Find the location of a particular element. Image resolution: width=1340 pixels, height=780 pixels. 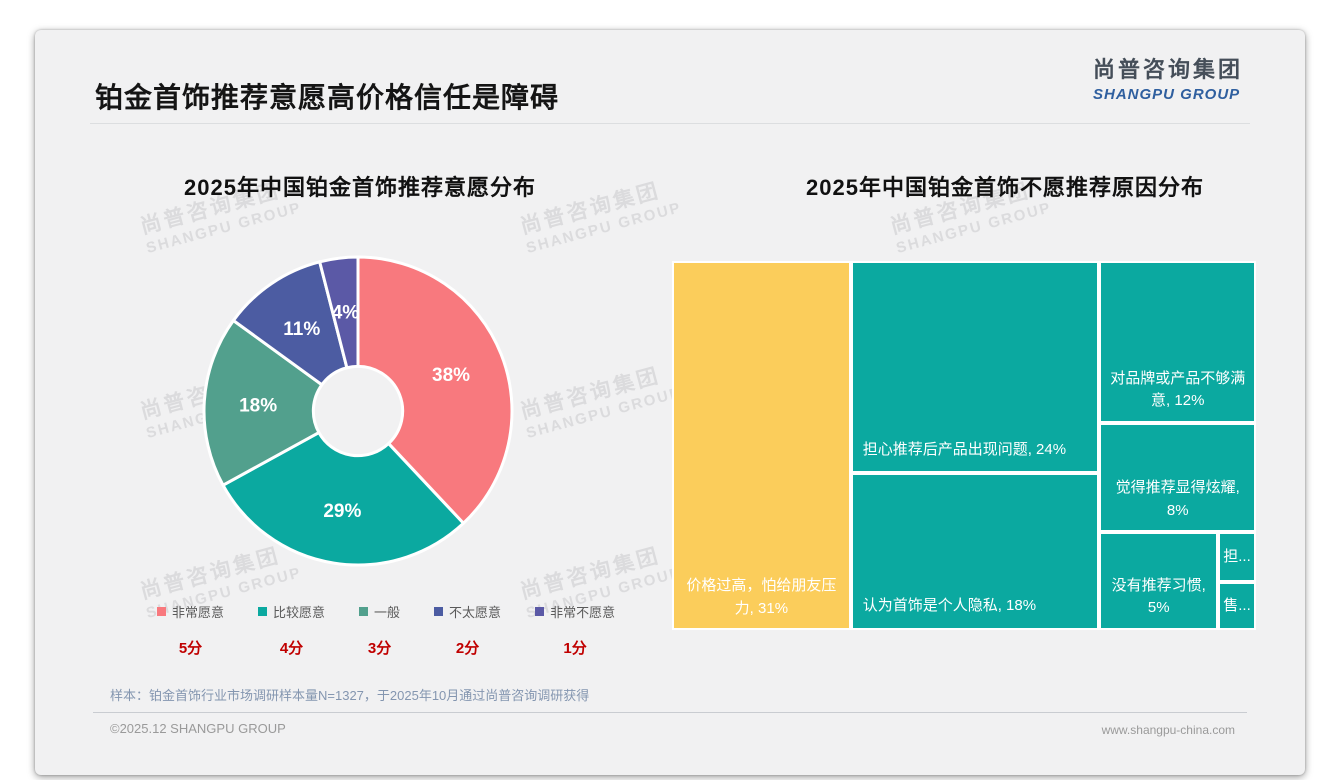

legend-col-非常愿意: 非常愿意 5分 is located at coordinates (190, 630).